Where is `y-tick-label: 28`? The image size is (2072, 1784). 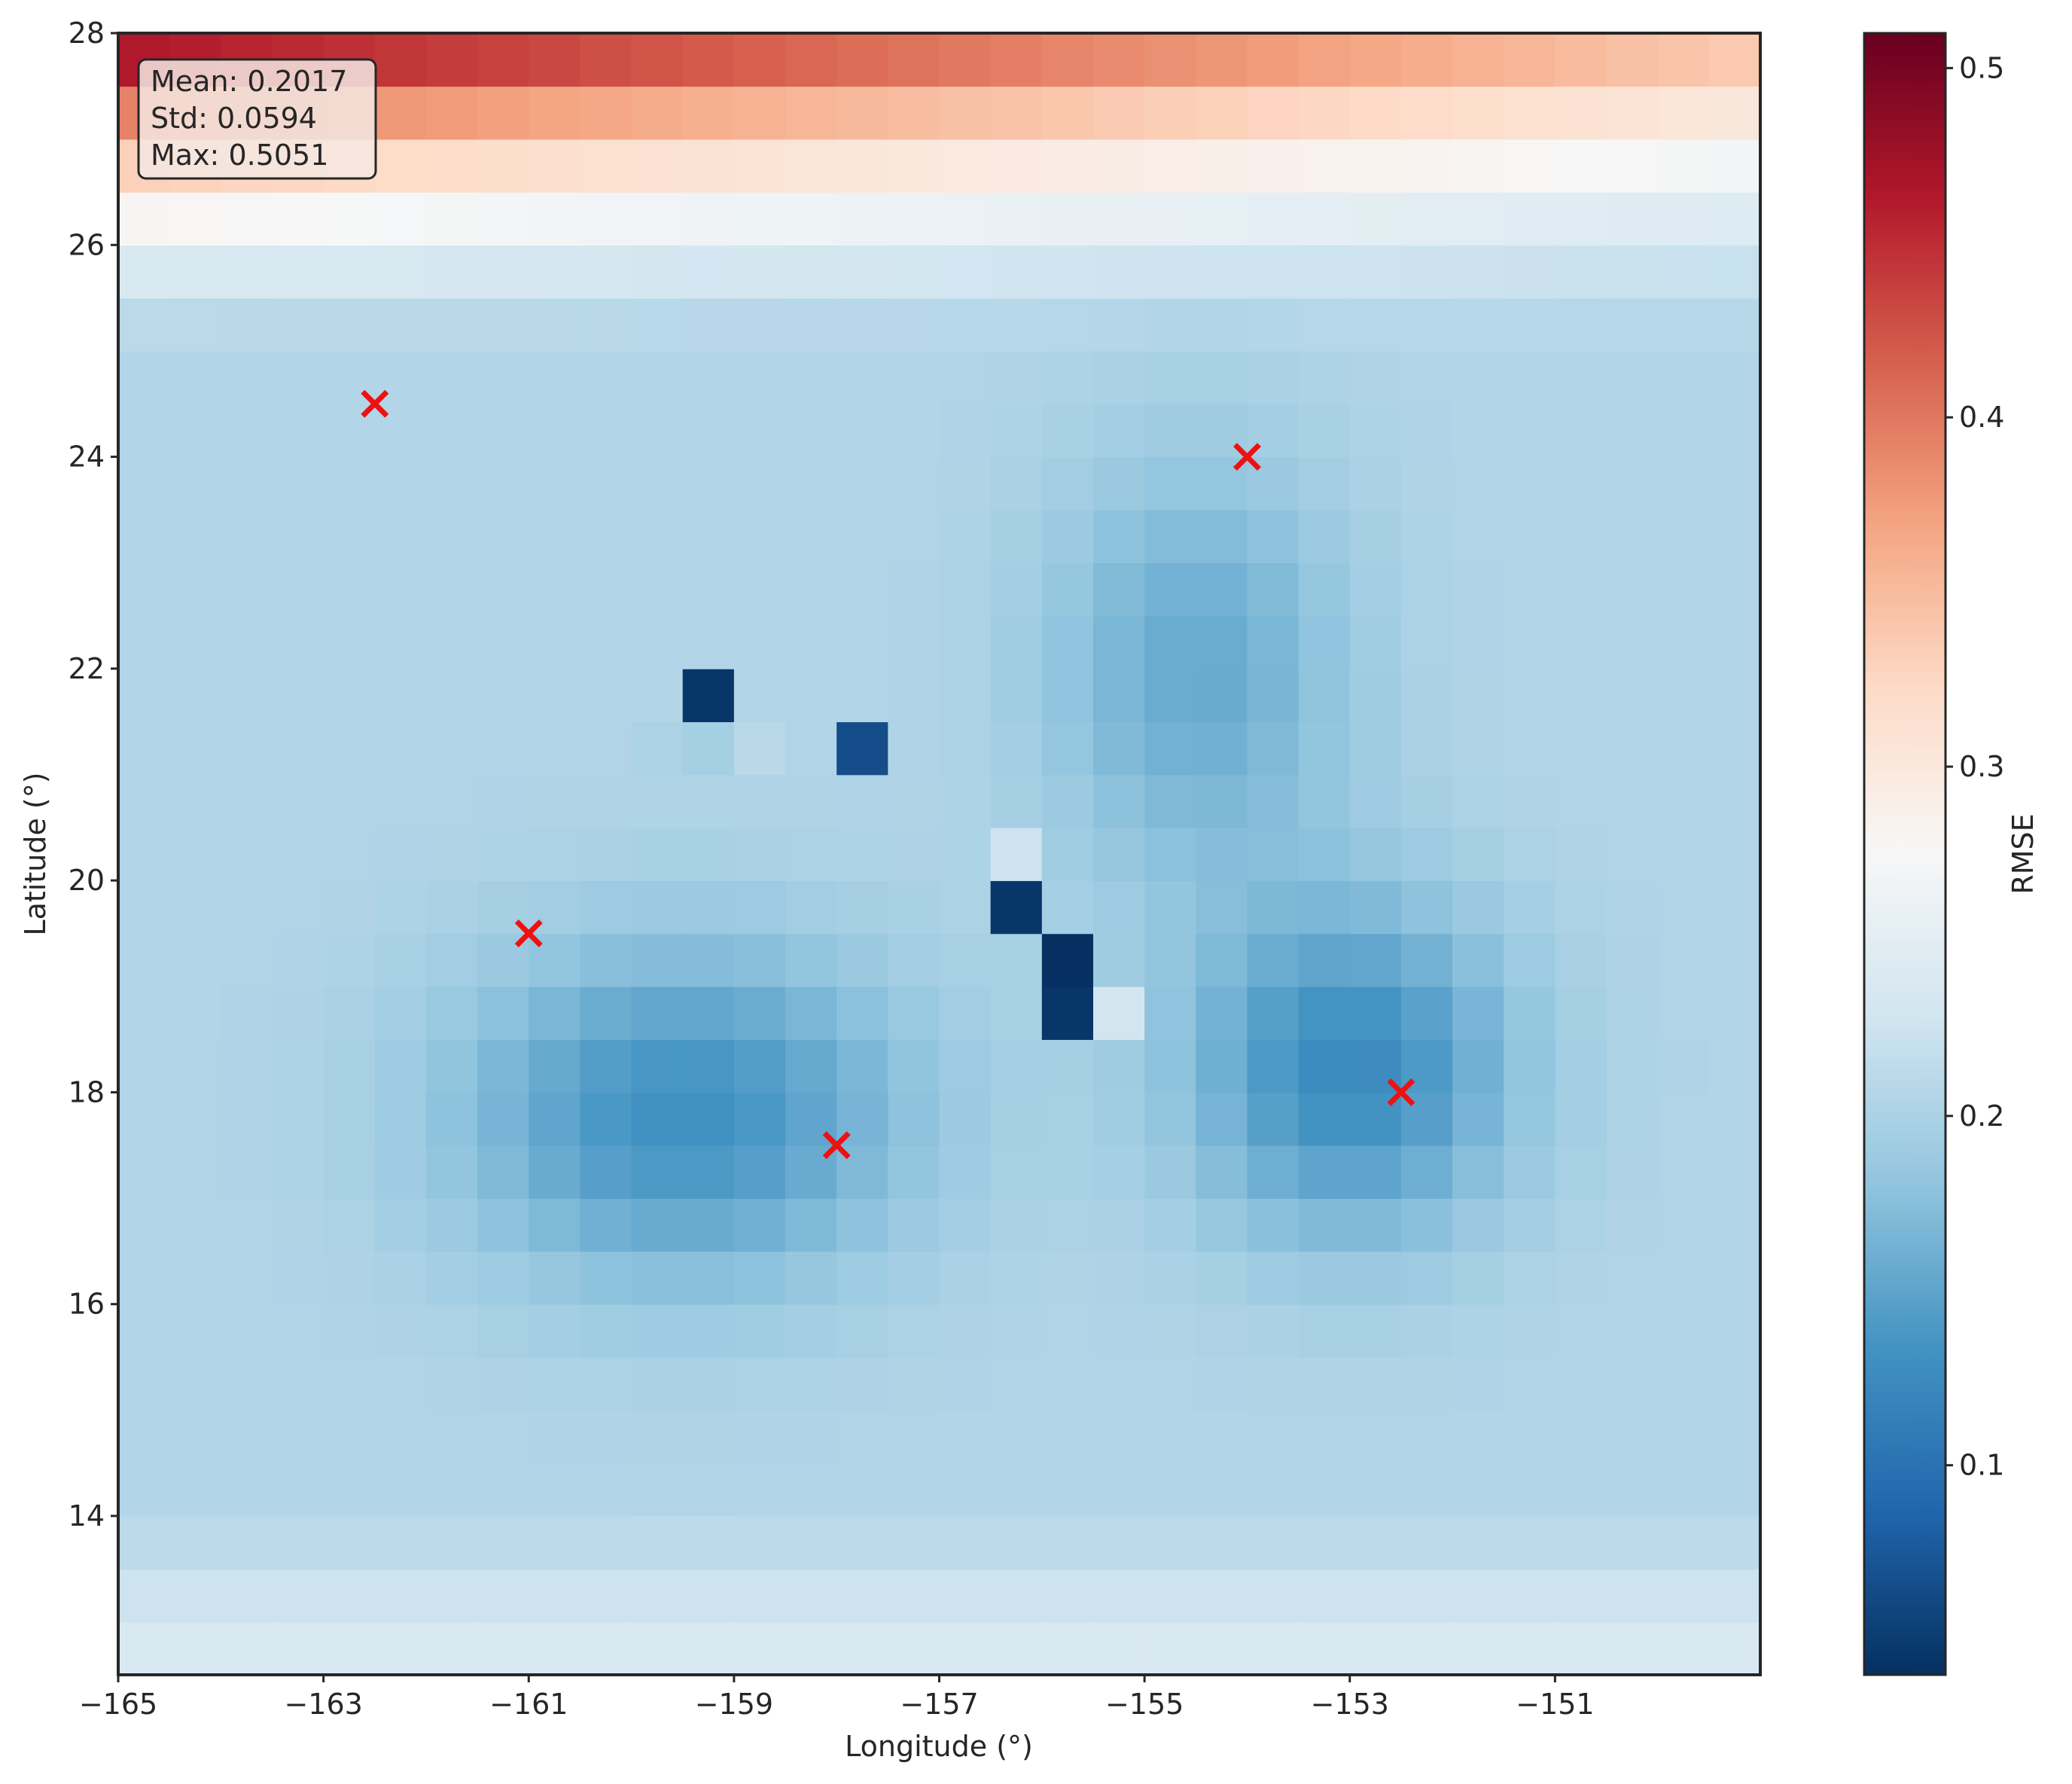
y-tick-label: 28 is located at coordinates (87, 33).